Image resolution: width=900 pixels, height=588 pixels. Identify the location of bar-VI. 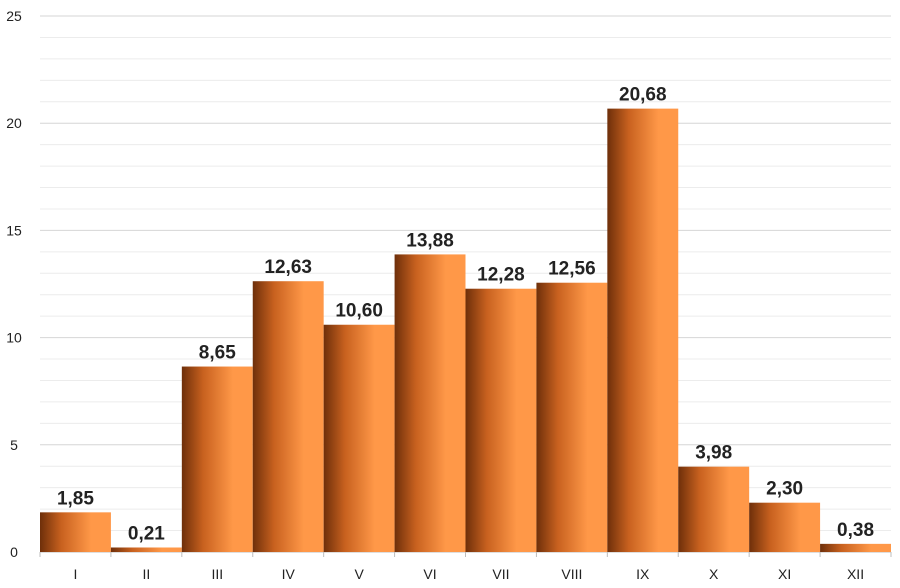
(430, 403).